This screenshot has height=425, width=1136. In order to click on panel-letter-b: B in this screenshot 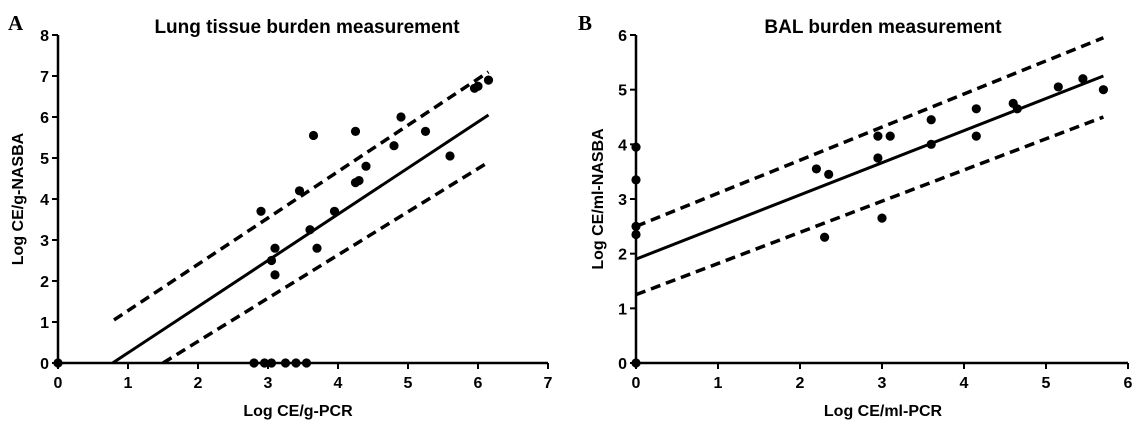, I will do `click(585, 23)`.